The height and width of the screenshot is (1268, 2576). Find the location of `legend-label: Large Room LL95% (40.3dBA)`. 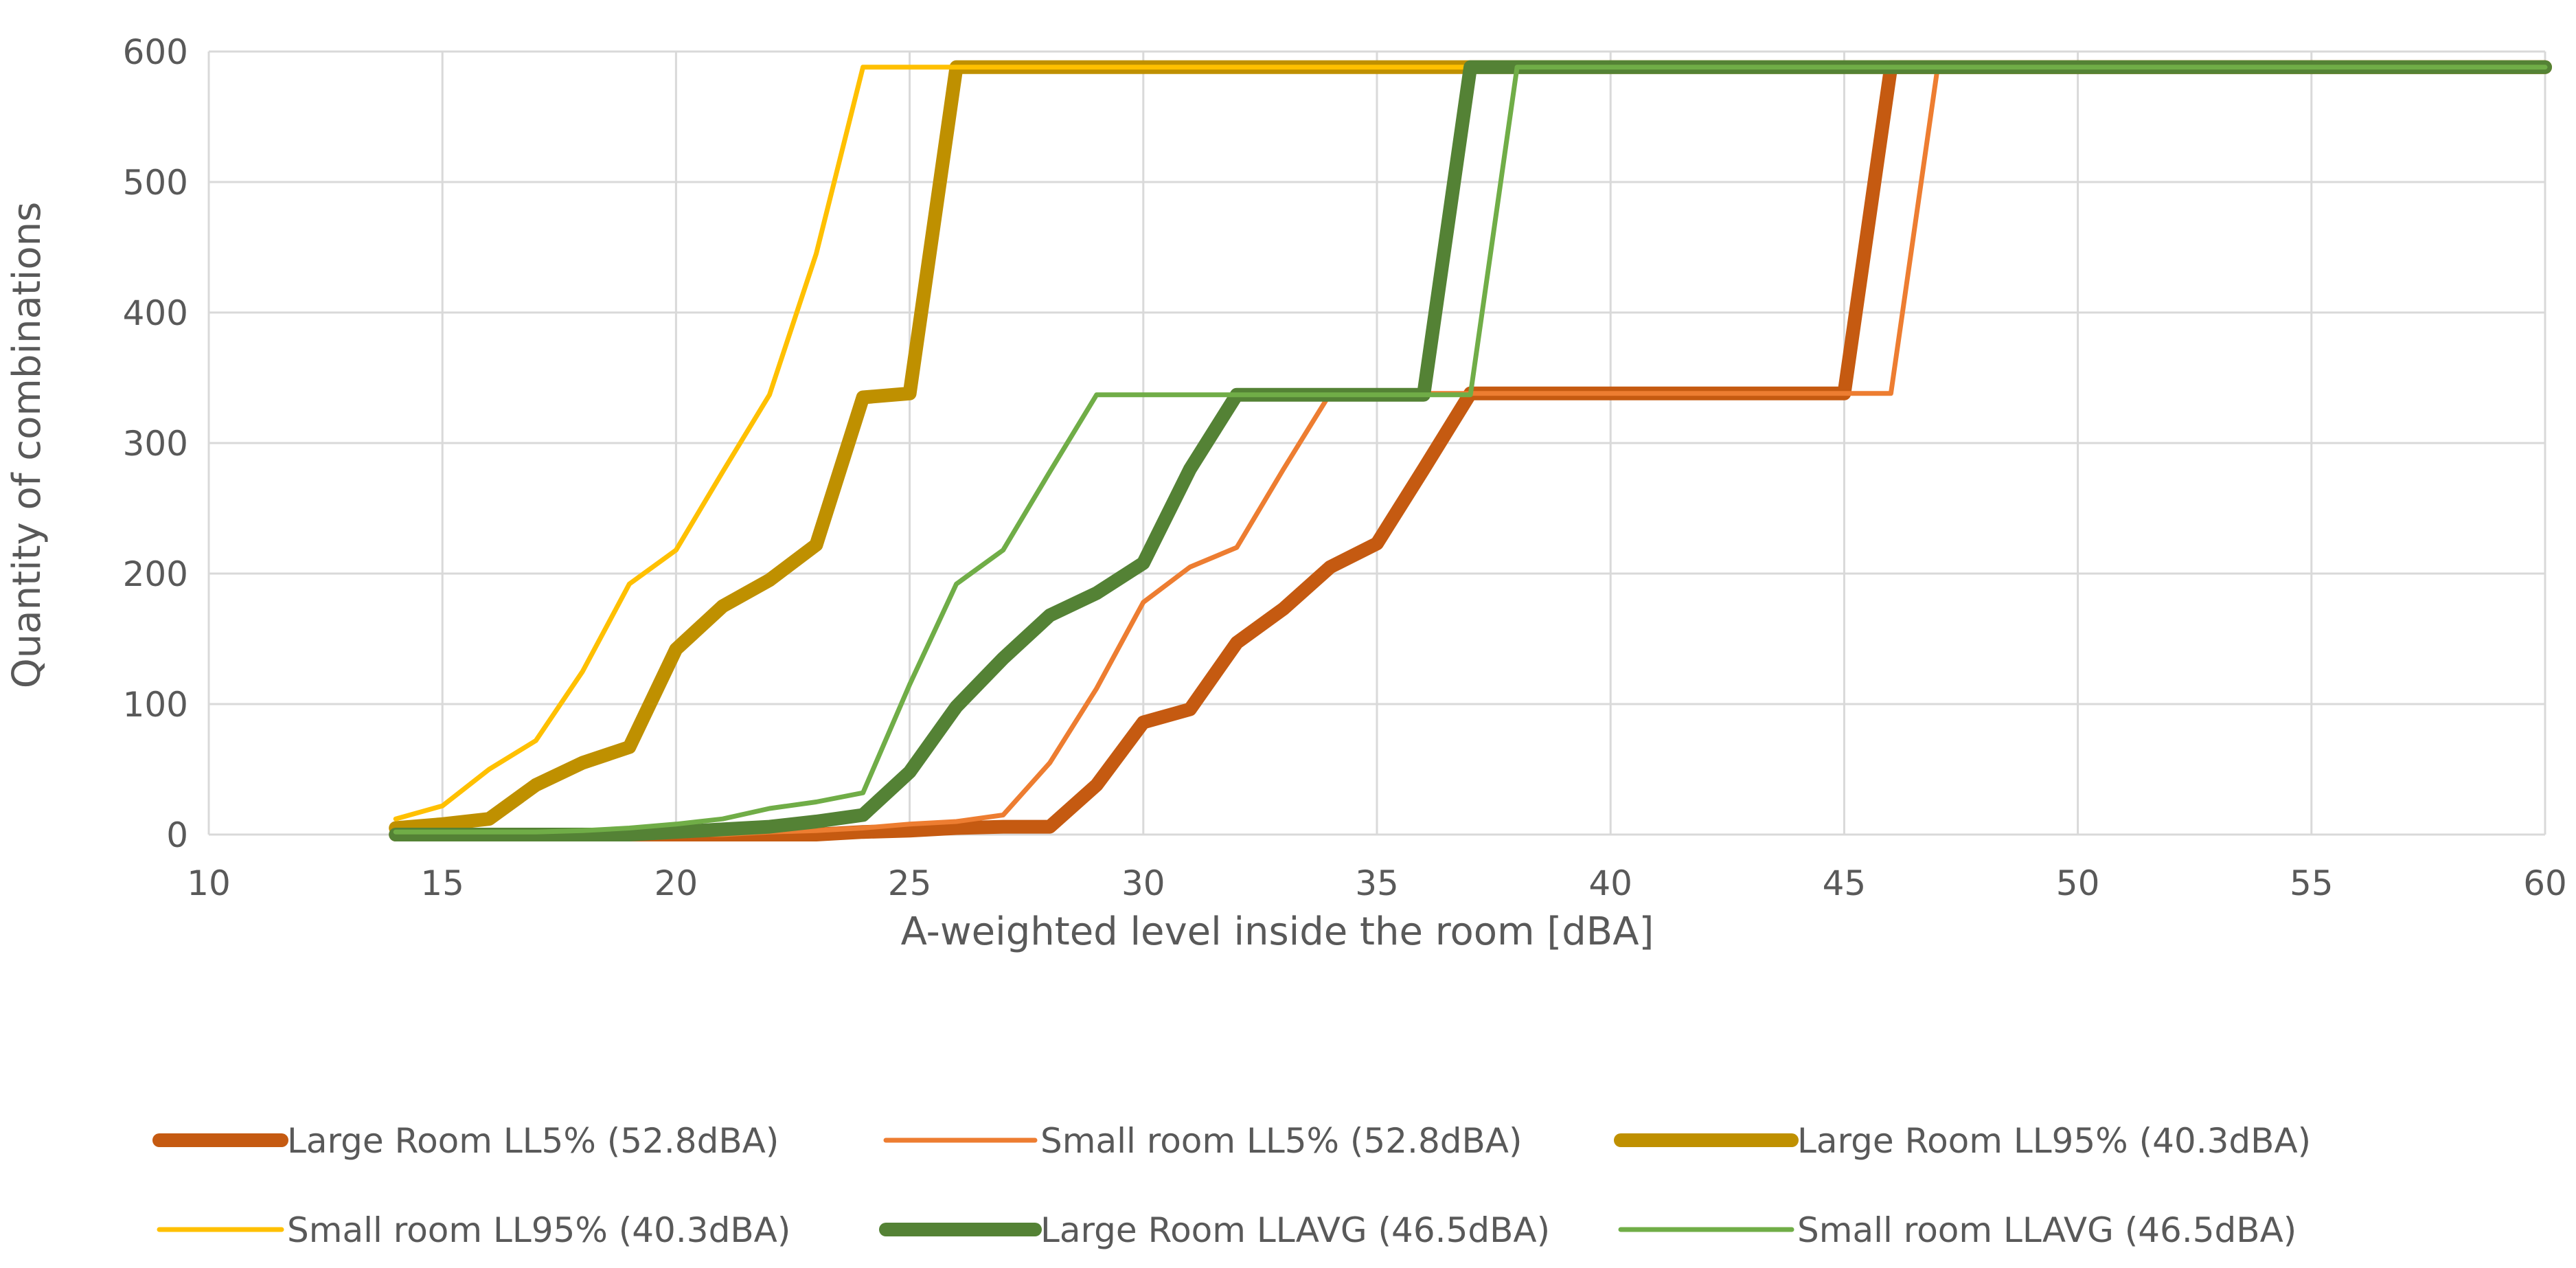

legend-label: Large Room LL95% (40.3dBA) is located at coordinates (2054, 1141).